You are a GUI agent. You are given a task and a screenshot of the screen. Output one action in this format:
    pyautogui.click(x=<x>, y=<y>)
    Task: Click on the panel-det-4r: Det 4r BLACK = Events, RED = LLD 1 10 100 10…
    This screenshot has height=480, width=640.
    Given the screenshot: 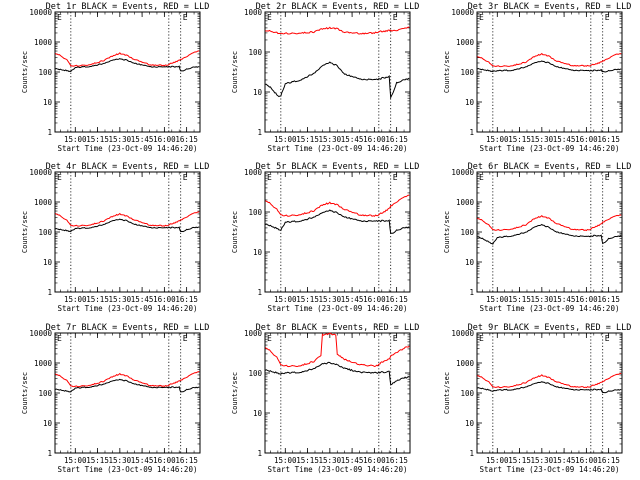 What is the action you would take?
    pyautogui.click(x=115, y=237)
    